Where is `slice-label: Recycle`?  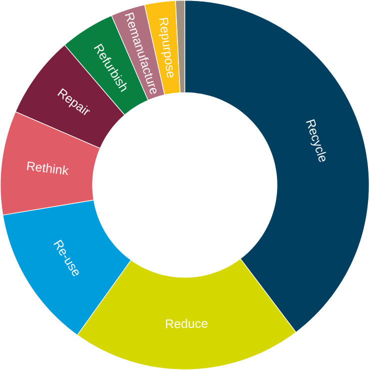
slice-label: Recycle is located at coordinates (316, 140).